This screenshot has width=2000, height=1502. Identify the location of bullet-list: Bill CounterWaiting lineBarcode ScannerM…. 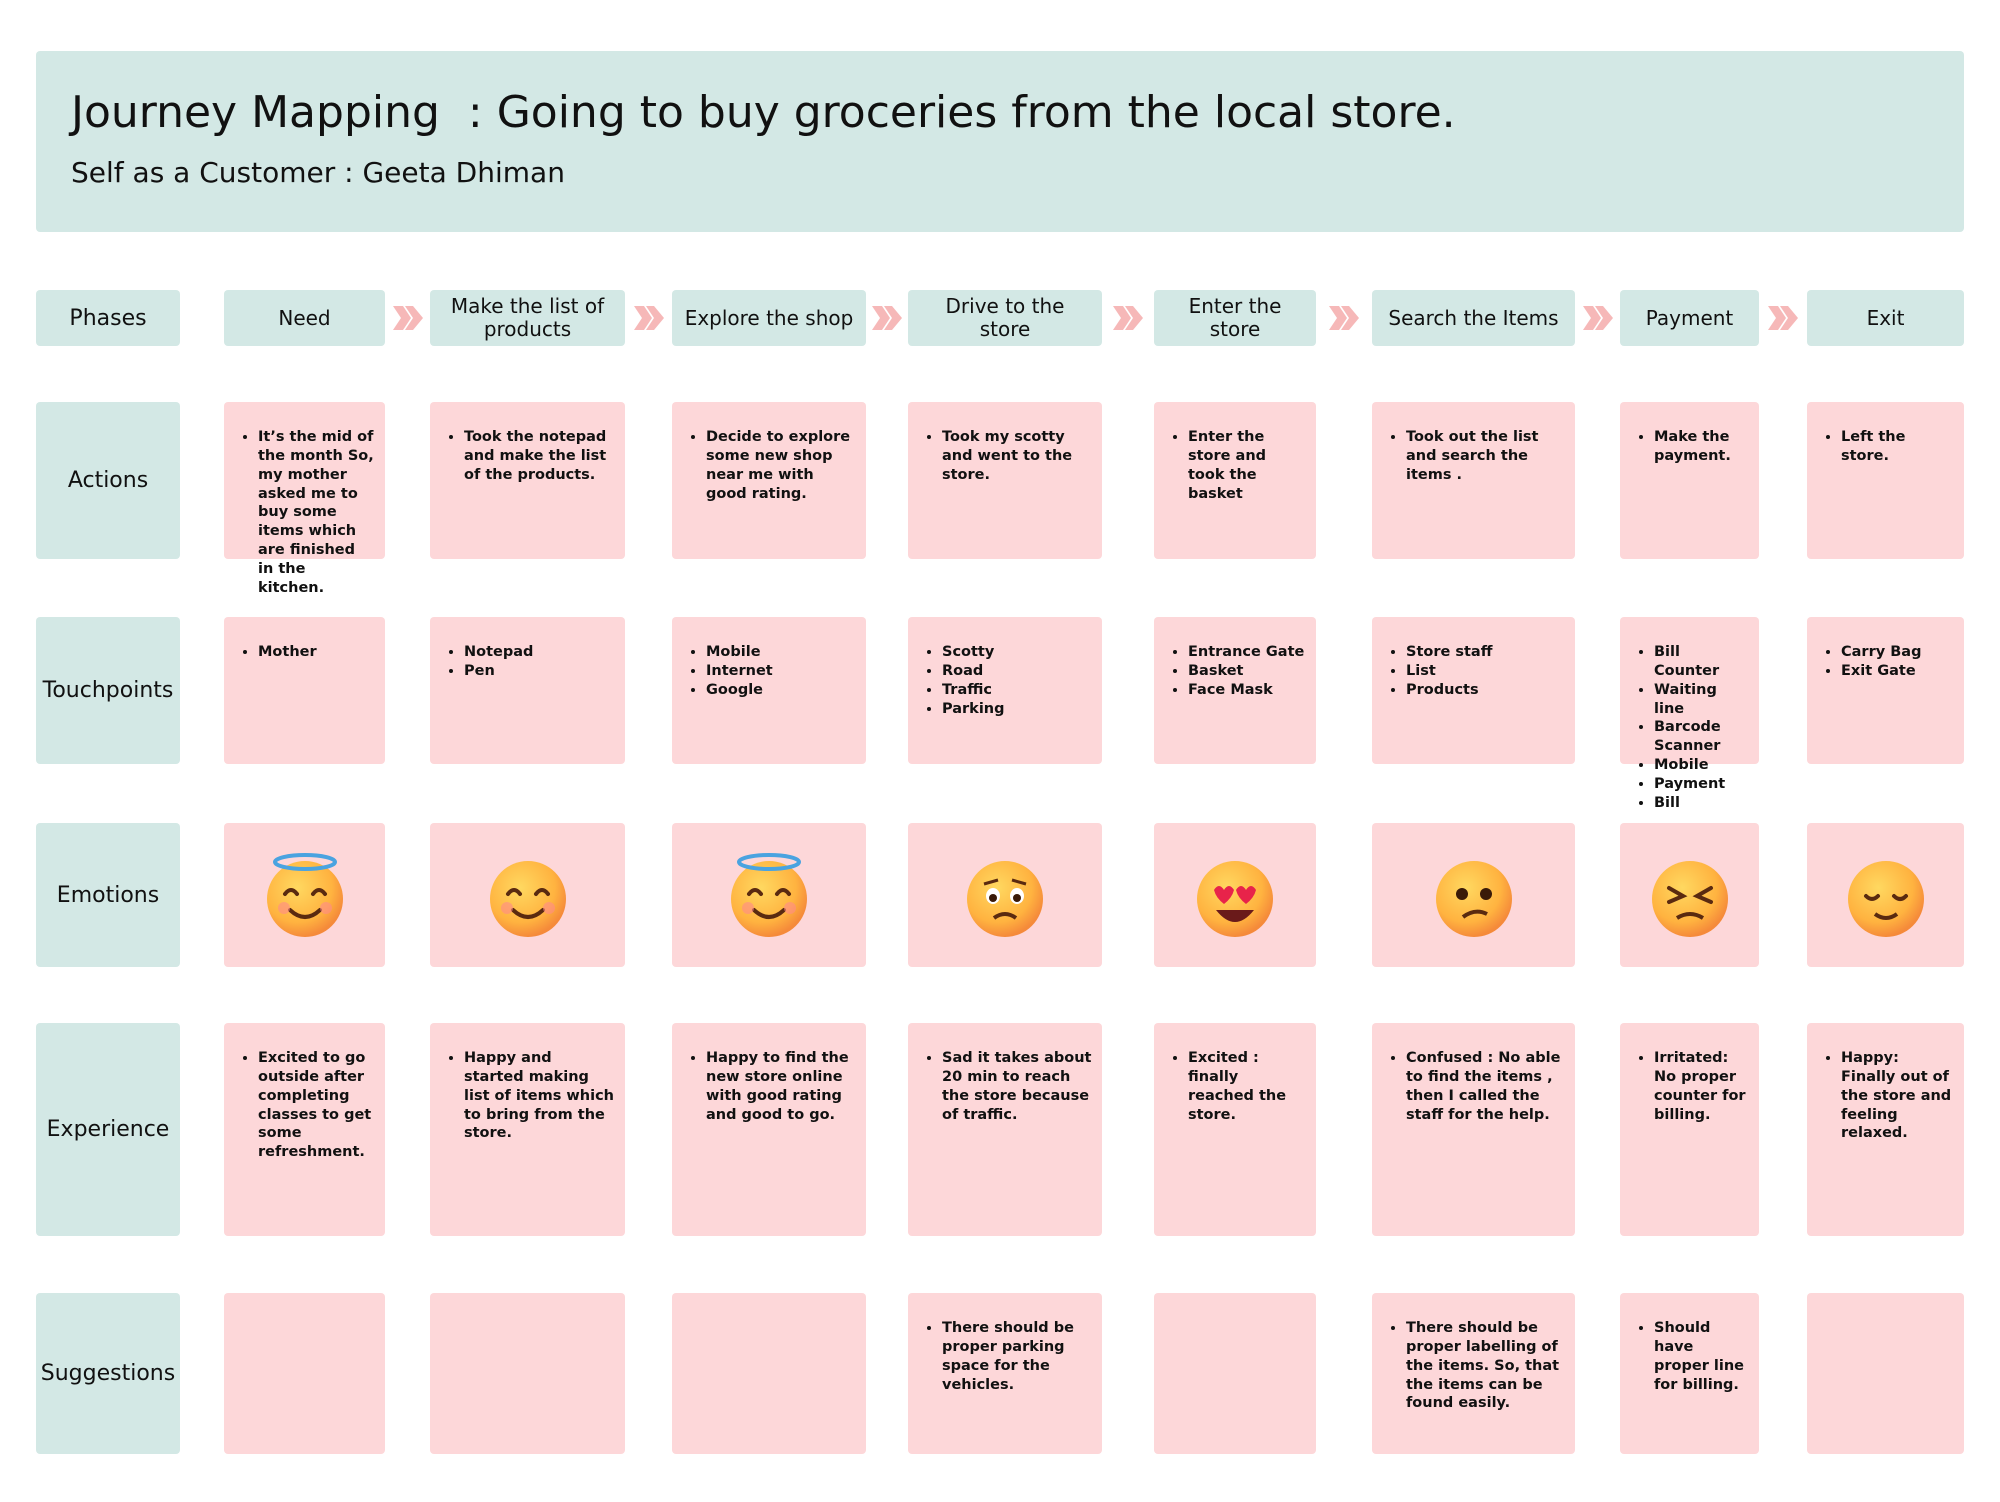
(1689, 715).